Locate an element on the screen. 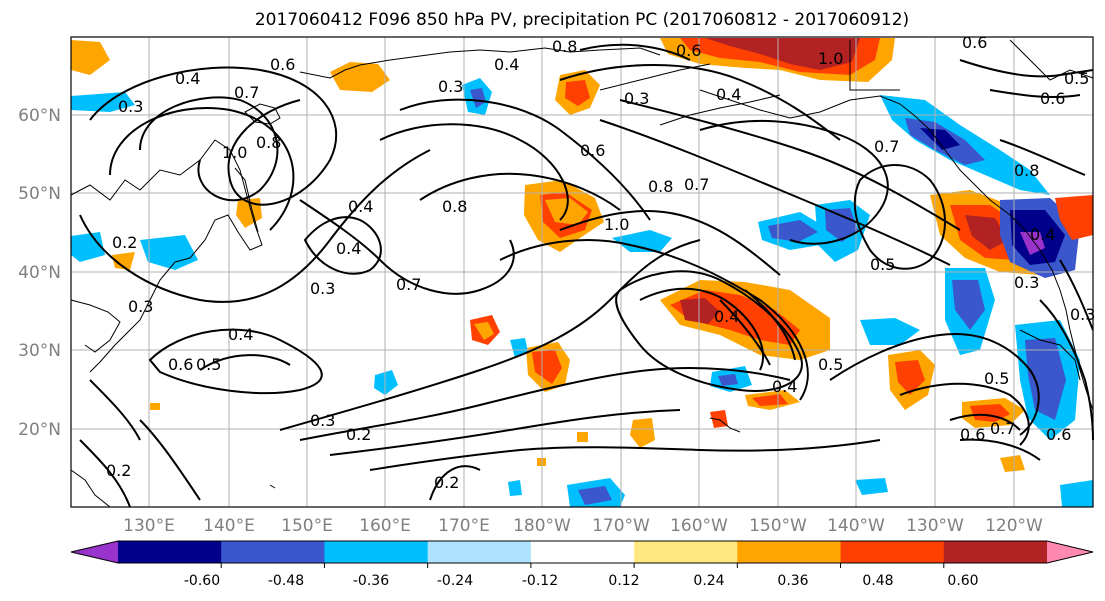 The image size is (1105, 601). colorbar-tick-label: -0.12 is located at coordinates (540, 581).